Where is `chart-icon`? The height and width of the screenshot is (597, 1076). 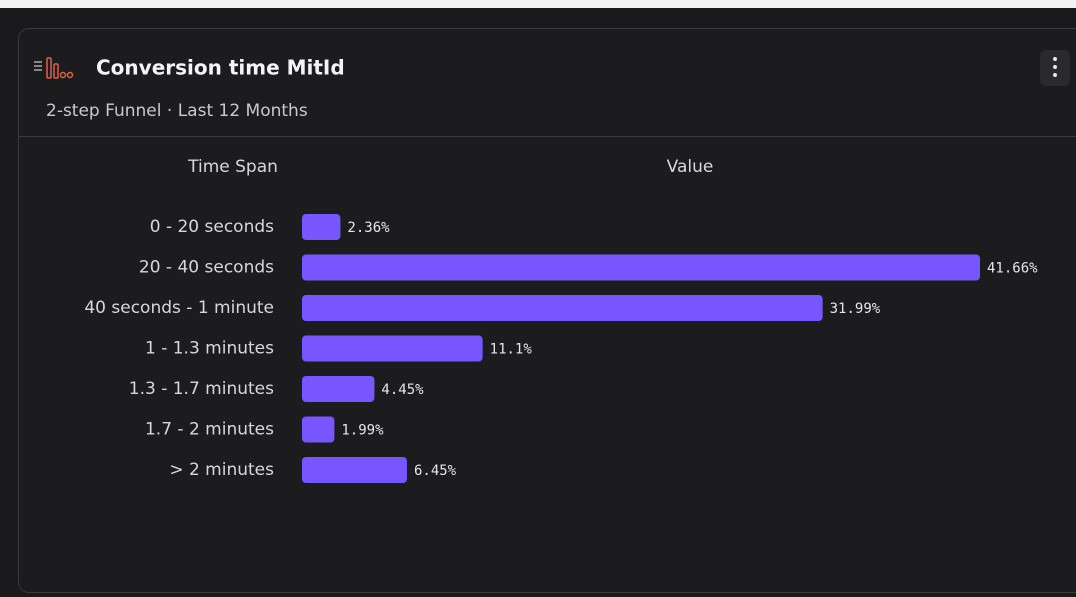 chart-icon is located at coordinates (60, 68).